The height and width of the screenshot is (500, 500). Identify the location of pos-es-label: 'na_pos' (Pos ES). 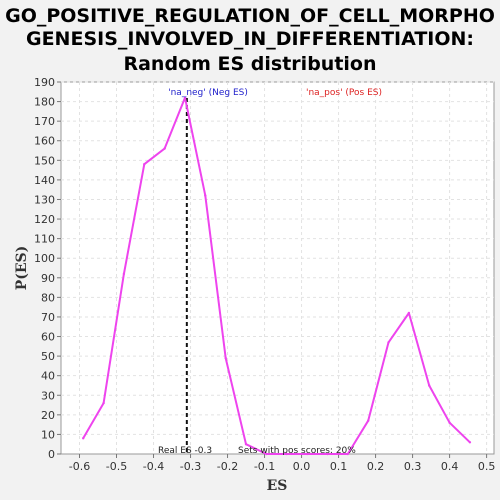
(344, 93).